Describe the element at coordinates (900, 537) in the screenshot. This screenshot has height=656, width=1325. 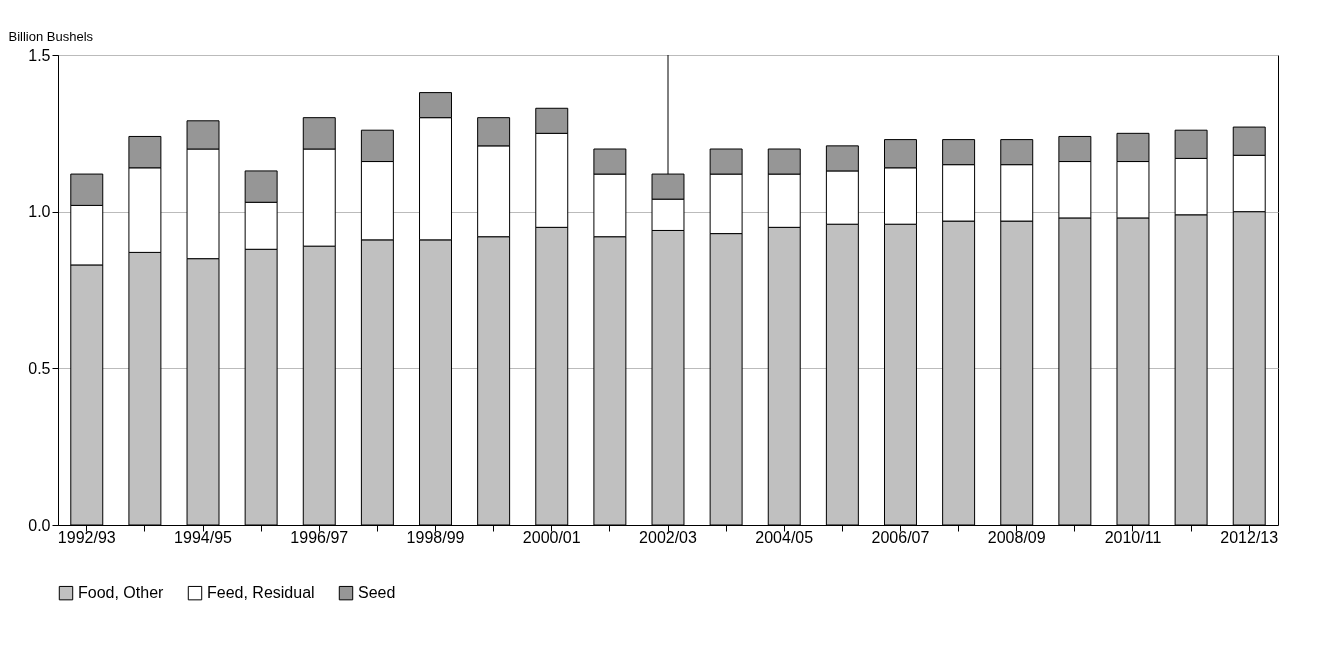
I see `x-tick-label: 2006/07` at that location.